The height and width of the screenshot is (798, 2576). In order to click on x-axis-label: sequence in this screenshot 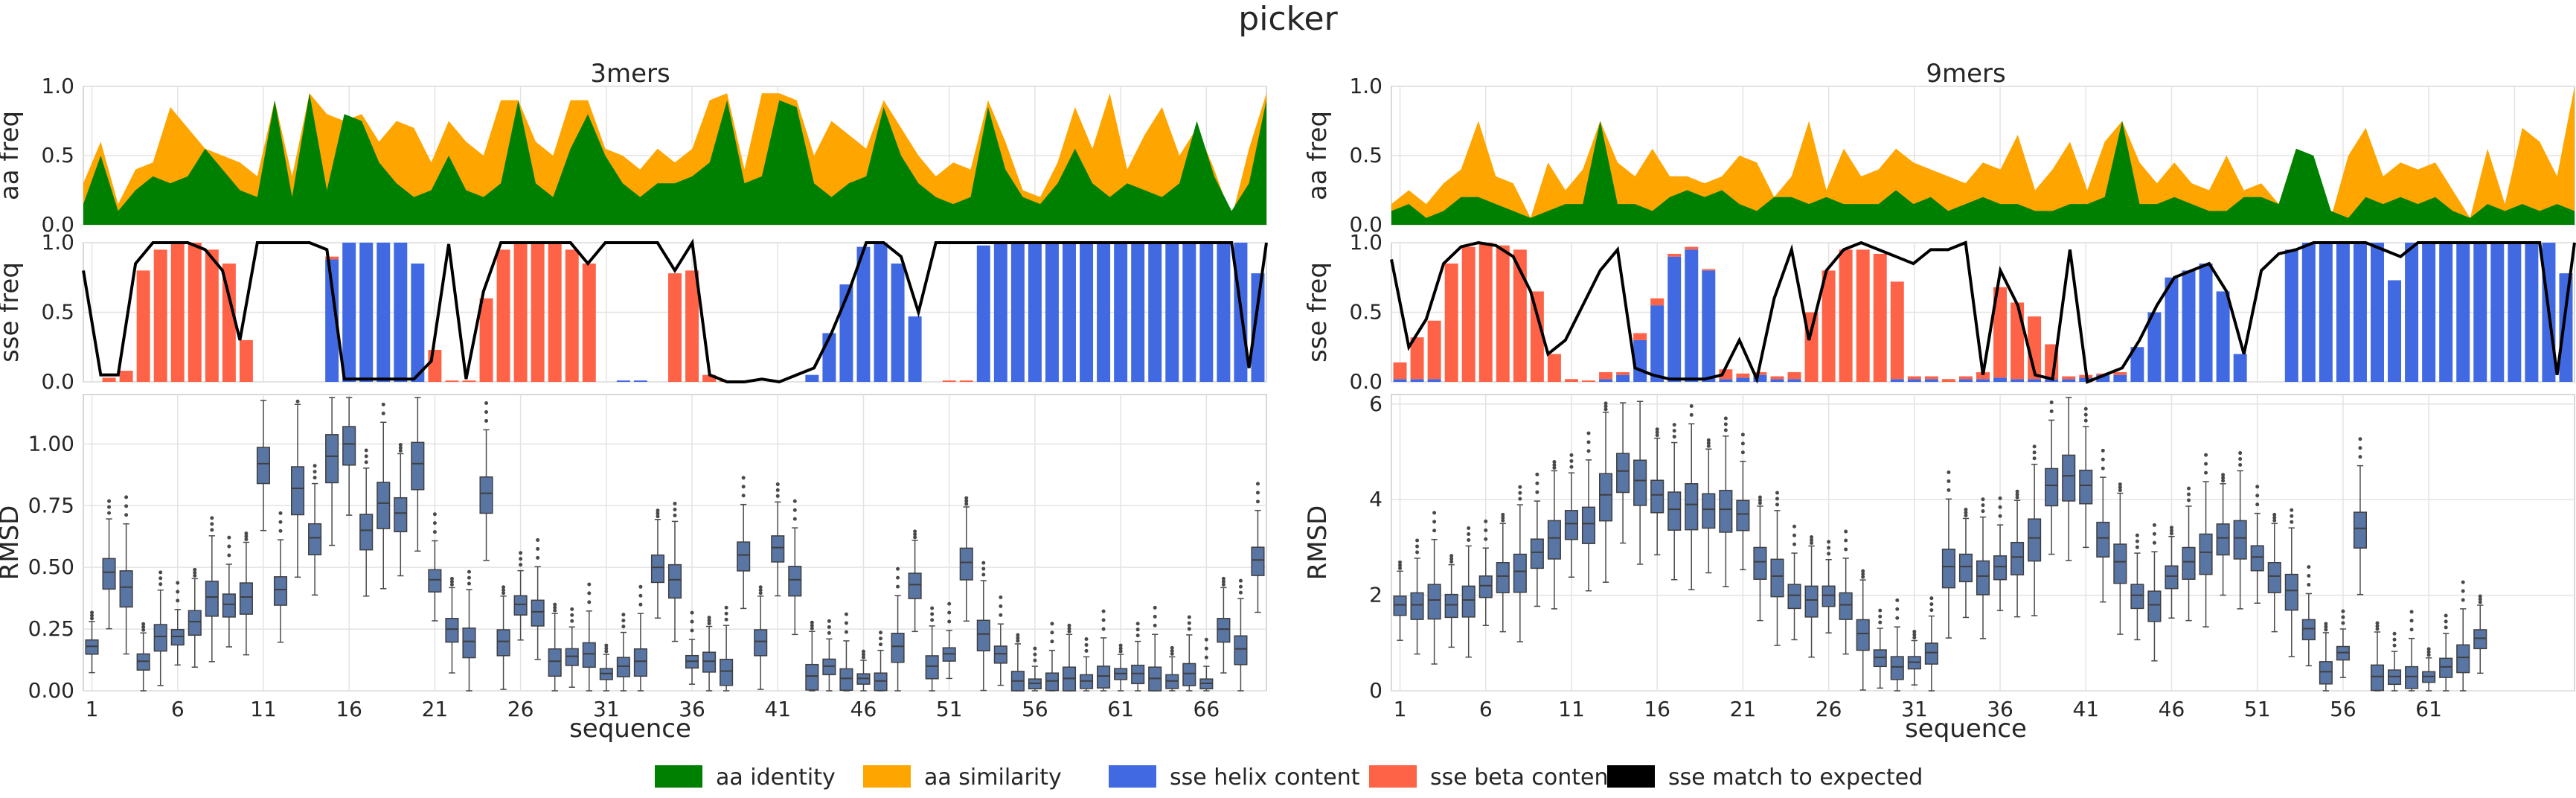, I will do `click(630, 729)`.